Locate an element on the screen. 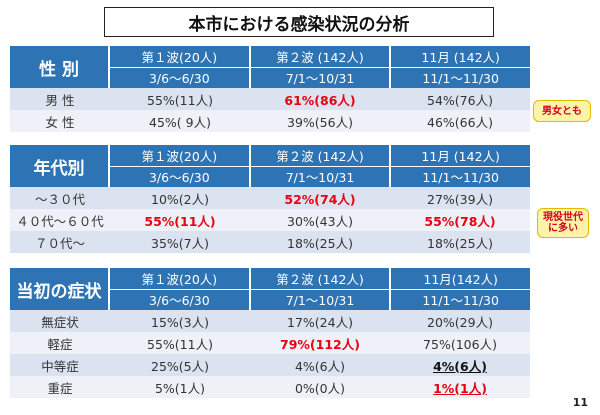  table-cell-highlight: 79%(112人) is located at coordinates (320, 344).